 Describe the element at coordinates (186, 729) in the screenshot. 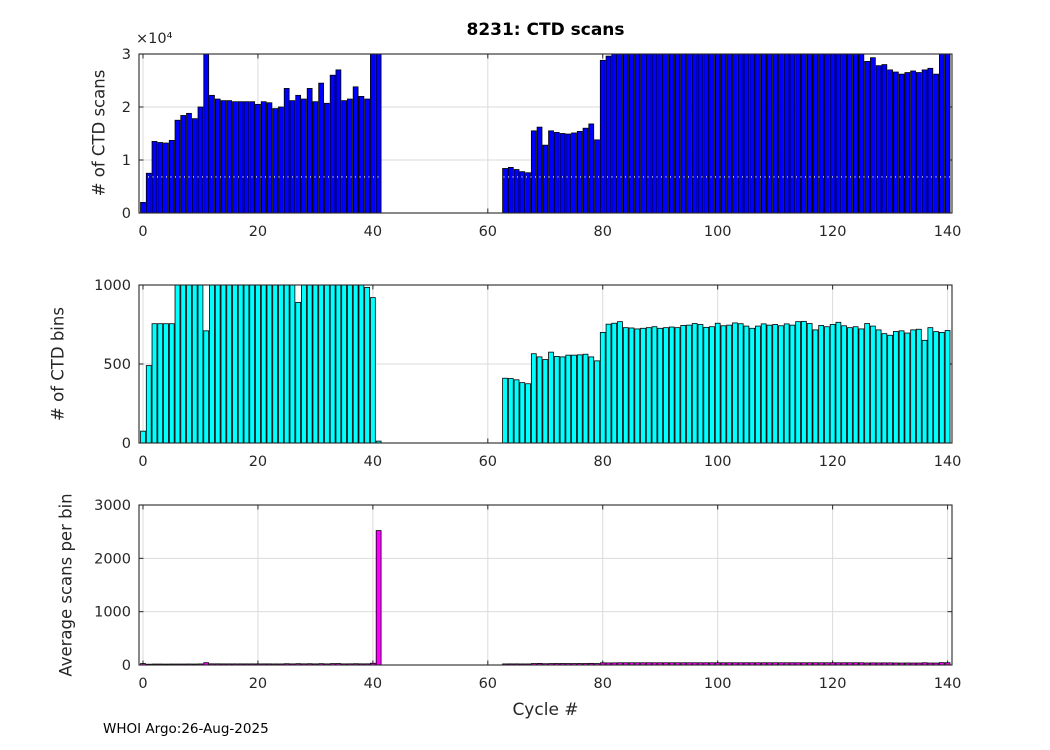

I see `footer-text: WHOI Argo:26-Aug-2025` at that location.